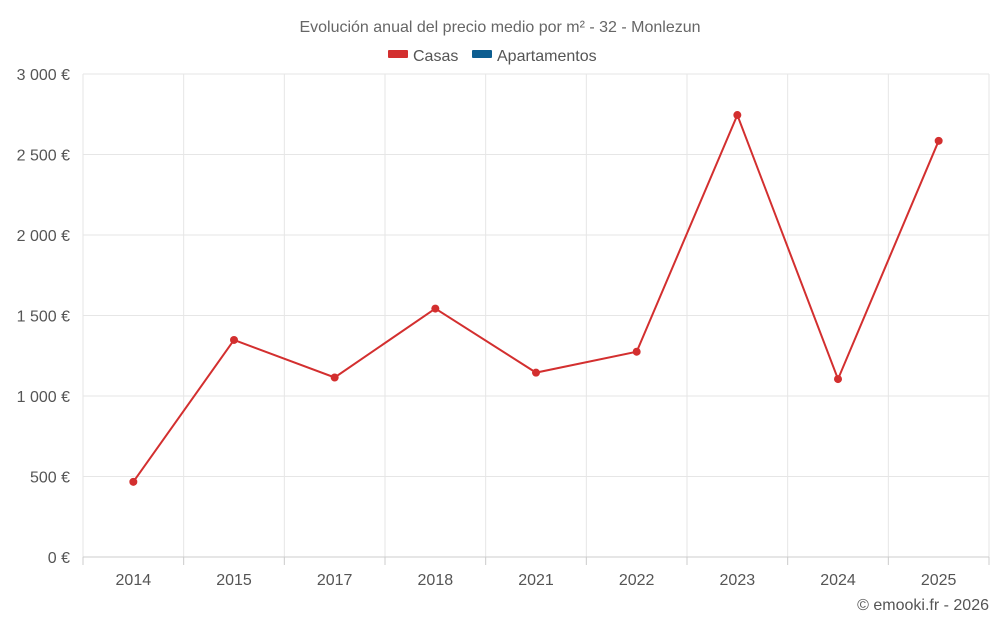  What do you see at coordinates (482, 54) in the screenshot?
I see `legend-swatch-apartamentos` at bounding box center [482, 54].